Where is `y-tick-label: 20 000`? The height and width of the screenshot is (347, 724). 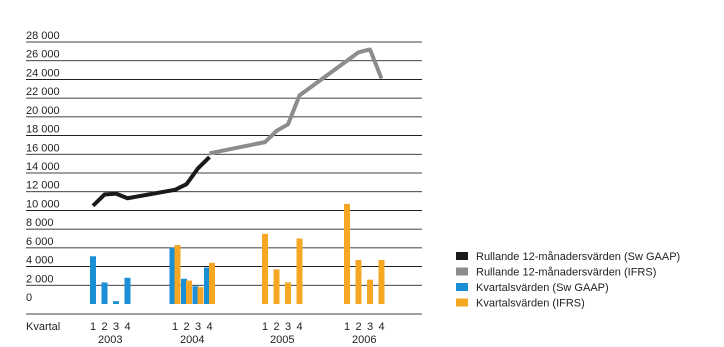 y-tick-label: 20 000 is located at coordinates (43, 111).